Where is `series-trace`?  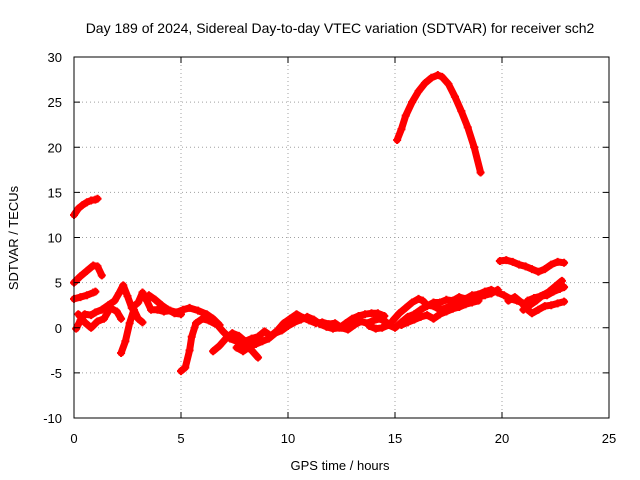 series-trace is located at coordinates (299, 332).